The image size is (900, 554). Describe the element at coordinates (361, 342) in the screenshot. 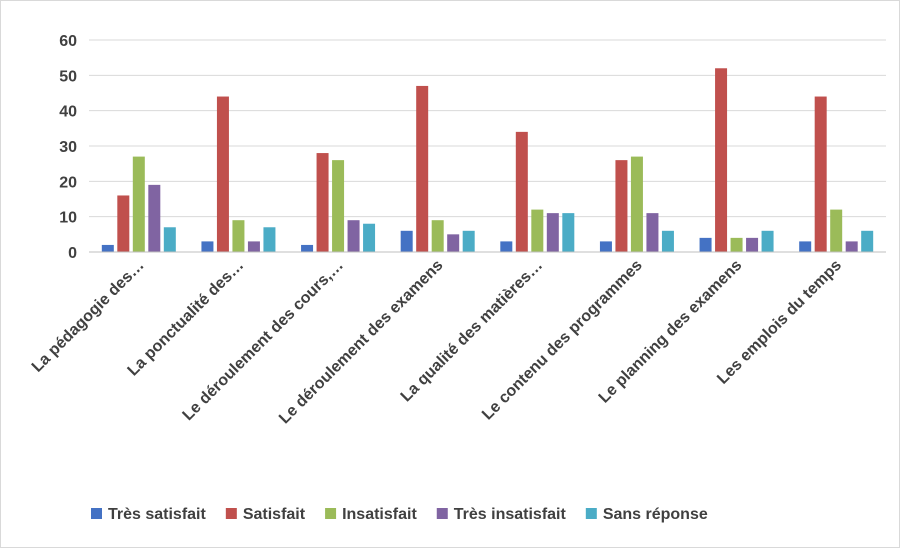

I see `x-category-label: Le déroulement des examens` at that location.